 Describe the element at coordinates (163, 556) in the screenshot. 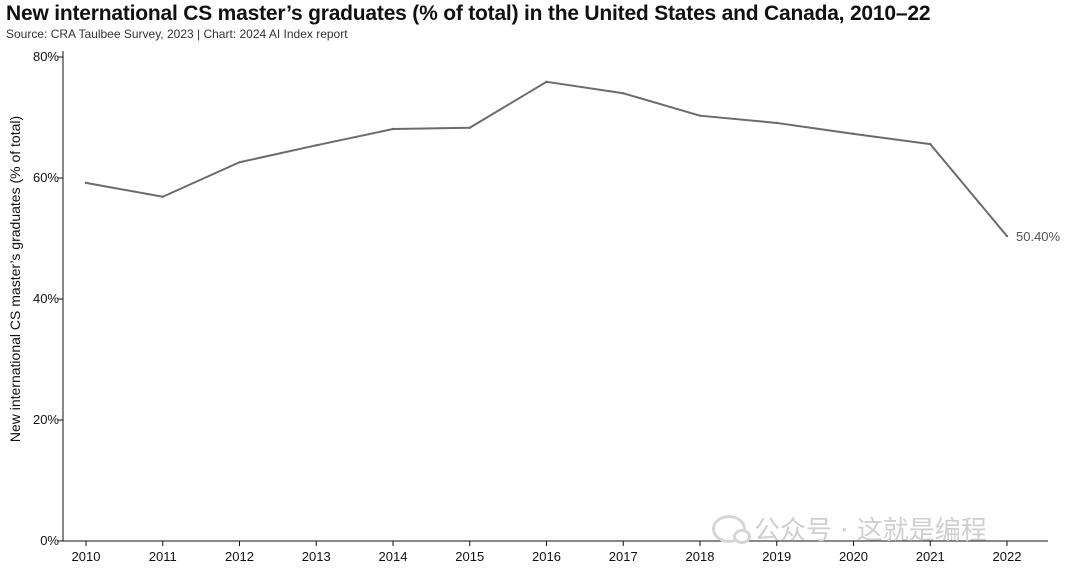

I see `x-tick-label: 2011` at that location.